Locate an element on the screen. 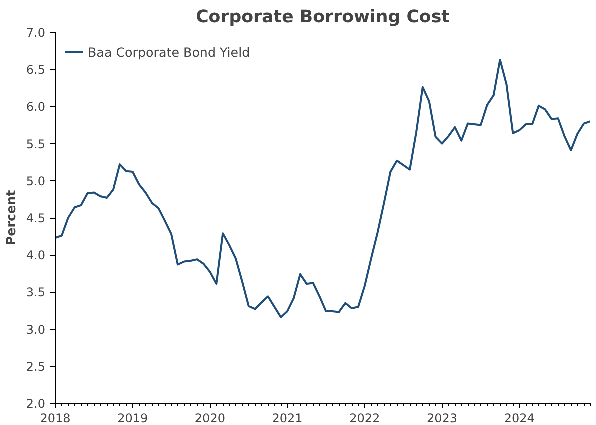 This screenshot has height=425, width=596. x-tick-label: 2019 is located at coordinates (133, 418).